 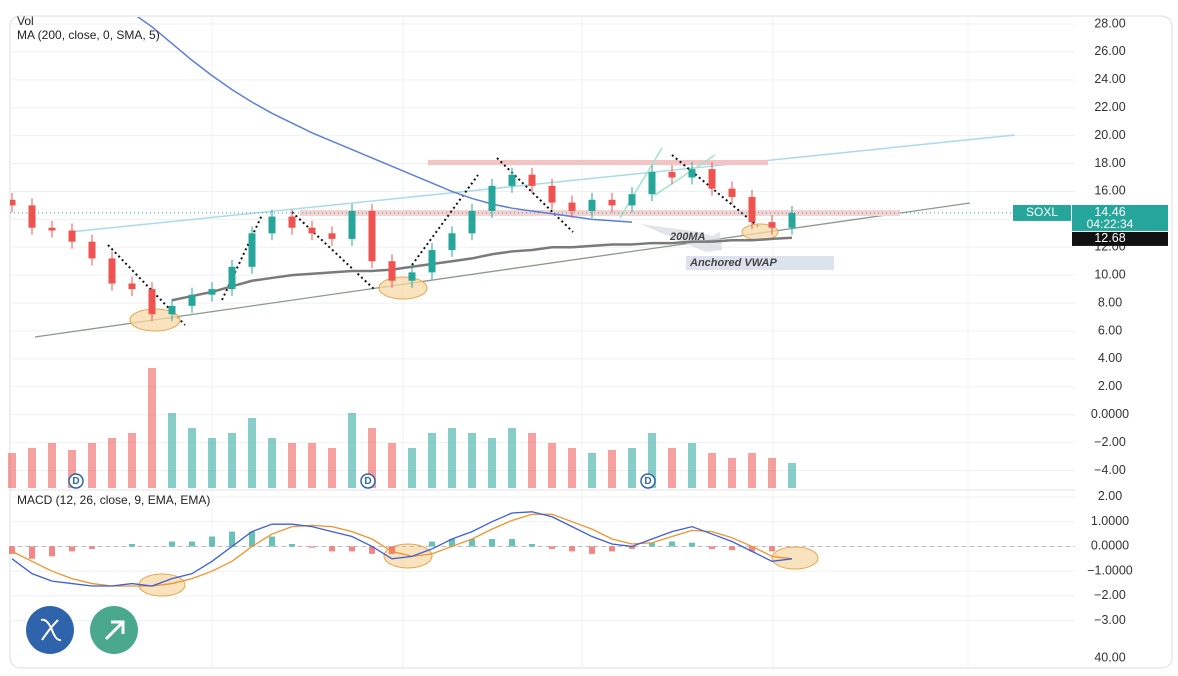 What do you see at coordinates (25, 21) in the screenshot?
I see `volume-label: Vol` at bounding box center [25, 21].